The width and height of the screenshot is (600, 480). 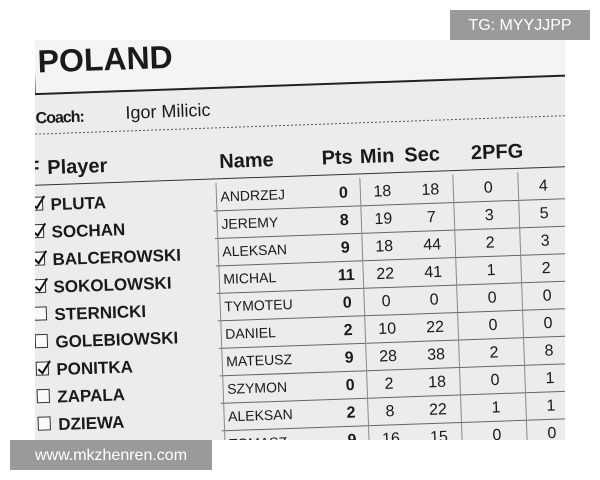 What do you see at coordinates (257, 388) in the screenshot?
I see `first-name: SZYMON` at bounding box center [257, 388].